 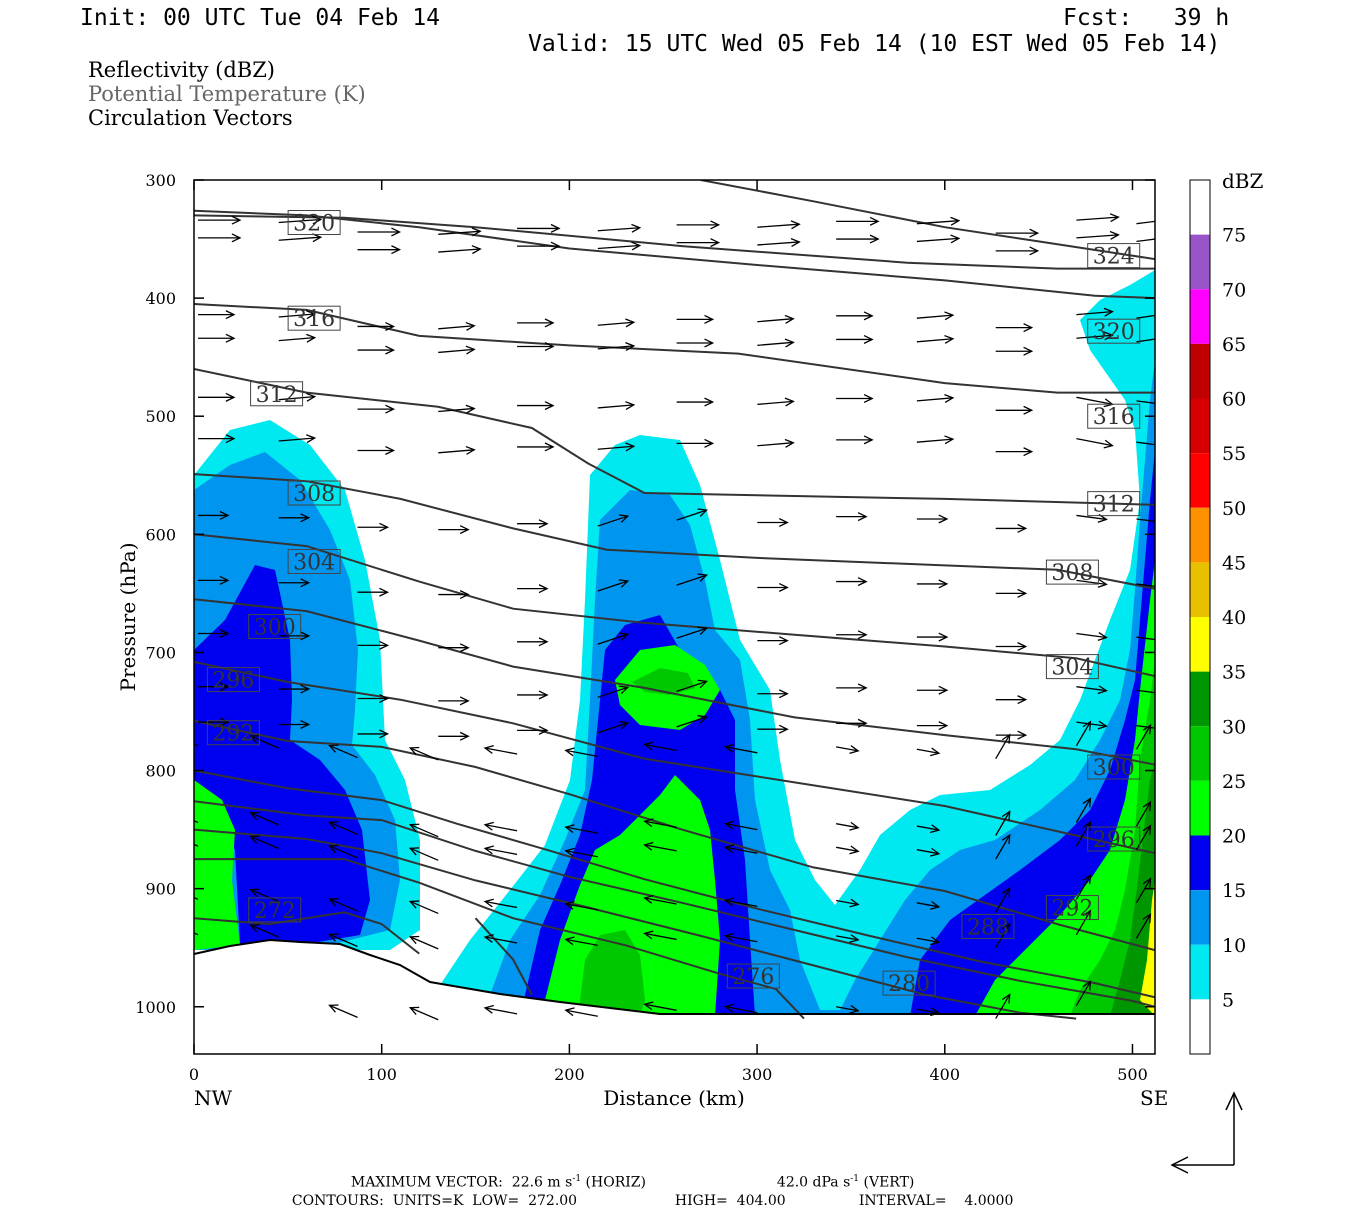 I want to click on theta-label: 280, so click(x=909, y=984).